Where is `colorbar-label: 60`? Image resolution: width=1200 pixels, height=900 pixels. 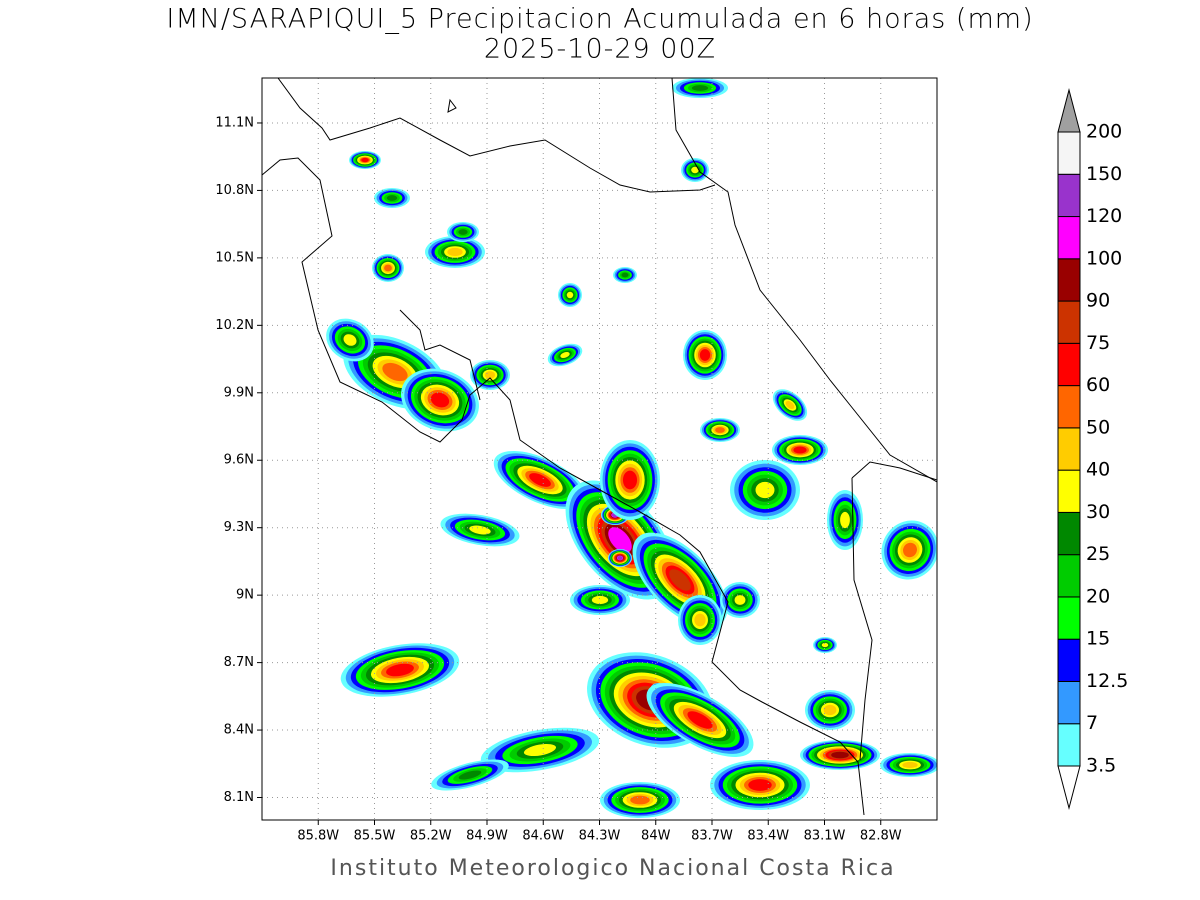 colorbar-label: 60 is located at coordinates (1098, 385).